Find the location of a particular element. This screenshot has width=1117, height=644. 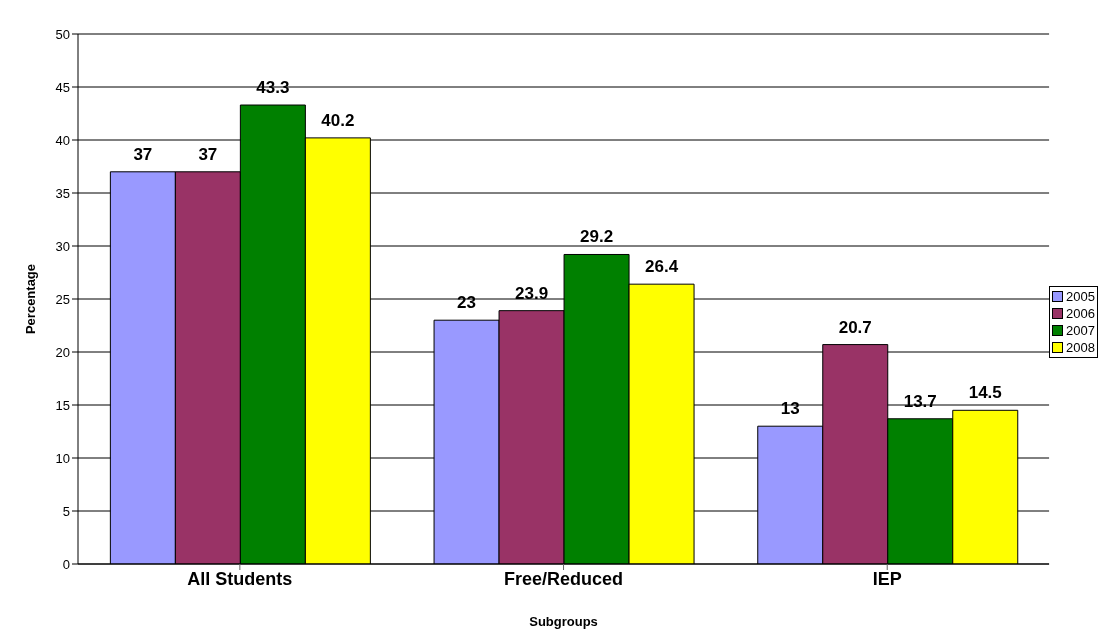

data-label: 26.4 is located at coordinates (662, 267).